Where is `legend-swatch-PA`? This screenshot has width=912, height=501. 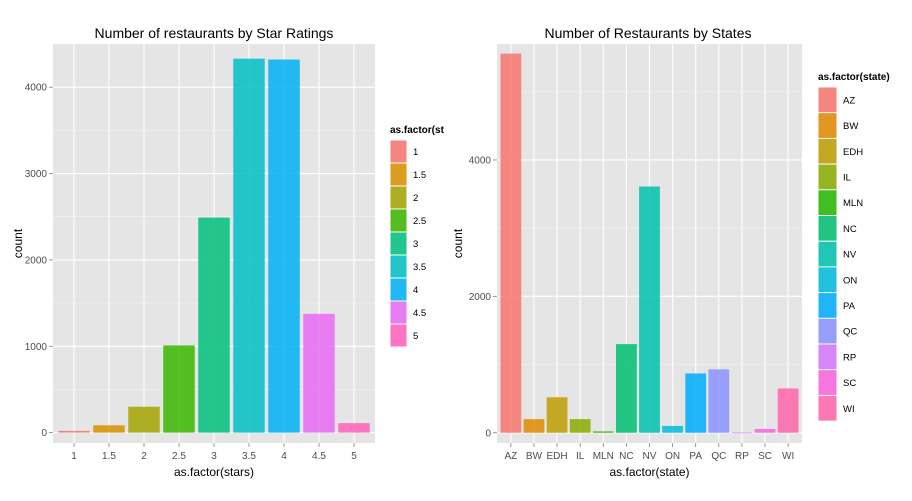
legend-swatch-PA is located at coordinates (827, 305).